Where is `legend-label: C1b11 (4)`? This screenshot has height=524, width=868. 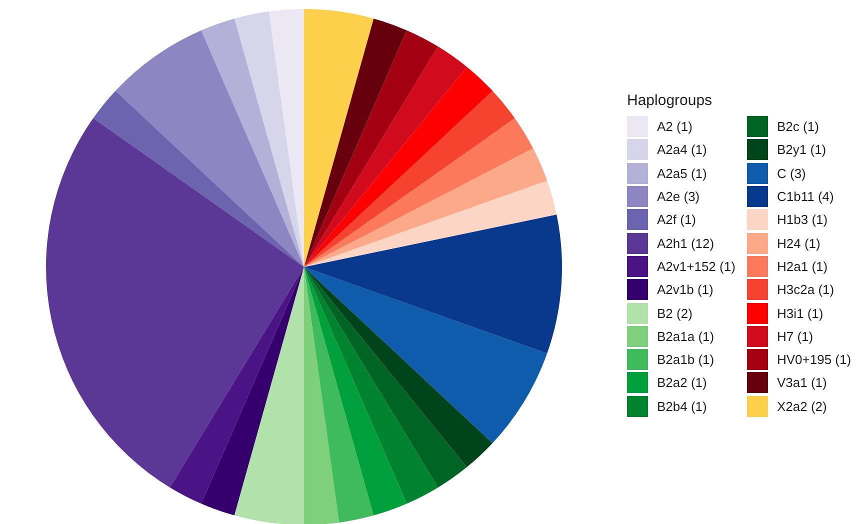
legend-label: C1b11 (4) is located at coordinates (805, 196).